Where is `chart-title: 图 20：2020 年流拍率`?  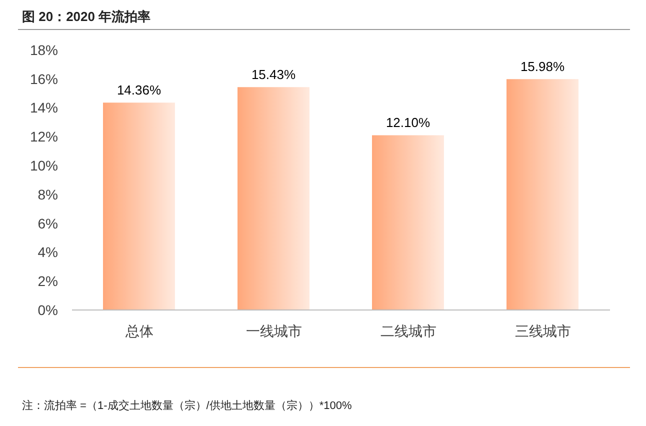
chart-title: 图 20：2020 年流拍率 is located at coordinates (86, 17).